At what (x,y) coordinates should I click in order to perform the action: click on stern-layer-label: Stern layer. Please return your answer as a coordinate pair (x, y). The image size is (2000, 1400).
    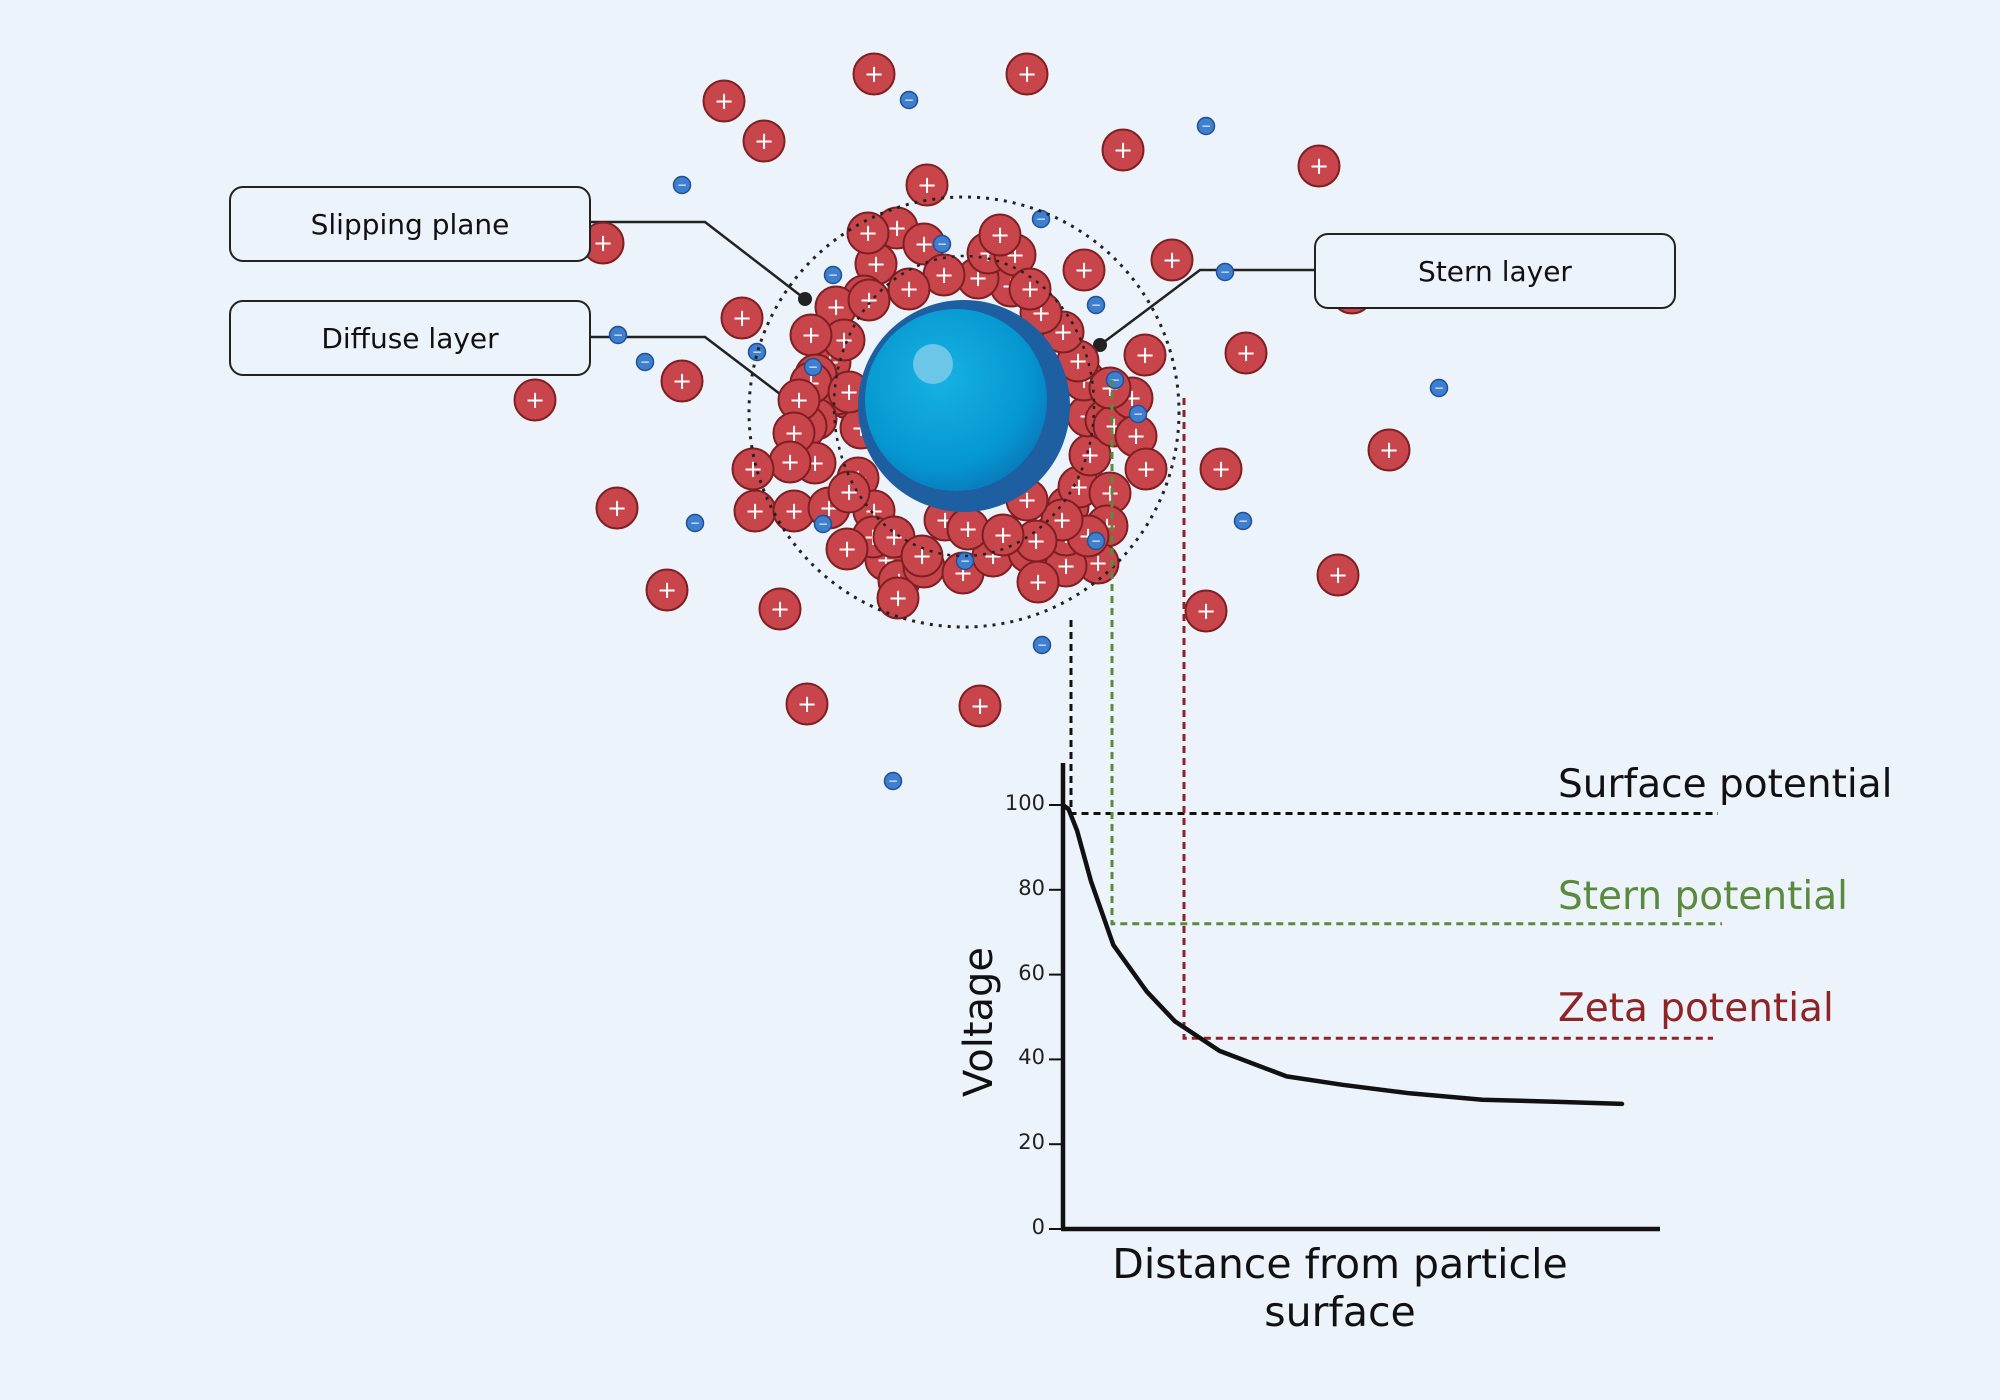
    Looking at the image, I should click on (1495, 271).